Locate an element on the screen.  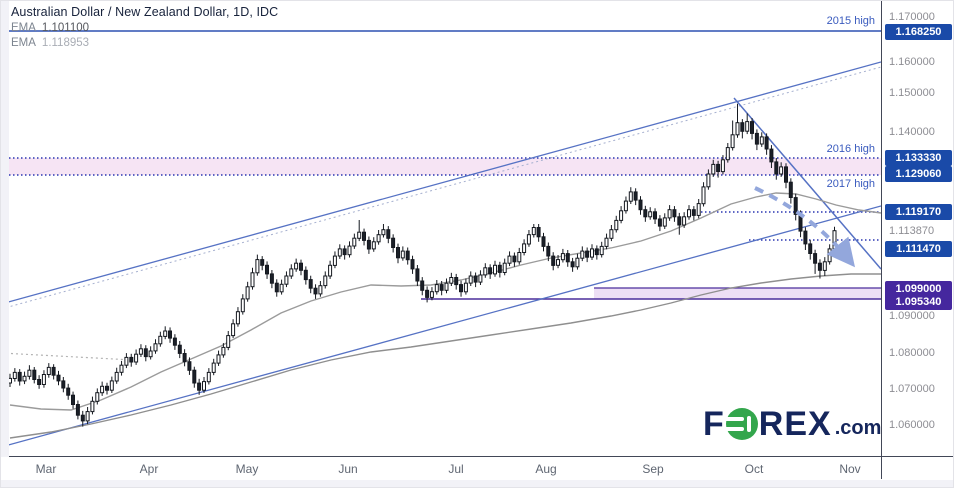
price-tick-label: 1.140000 is located at coordinates (912, 132).